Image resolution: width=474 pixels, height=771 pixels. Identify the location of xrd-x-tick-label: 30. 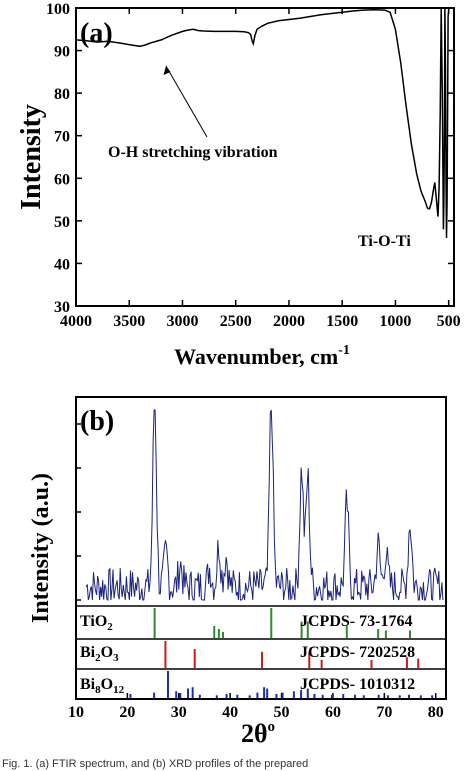
(179, 712).